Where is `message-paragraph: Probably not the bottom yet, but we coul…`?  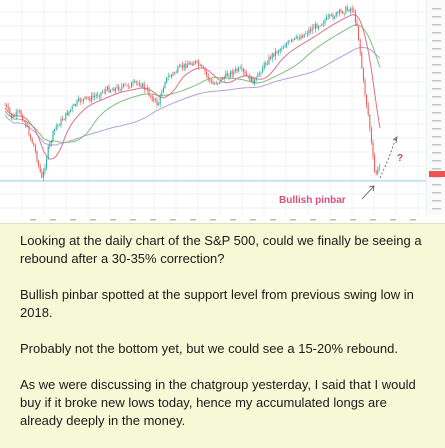
message-paragraph: Probably not the bottom yet, but we coul… is located at coordinates (209, 348).